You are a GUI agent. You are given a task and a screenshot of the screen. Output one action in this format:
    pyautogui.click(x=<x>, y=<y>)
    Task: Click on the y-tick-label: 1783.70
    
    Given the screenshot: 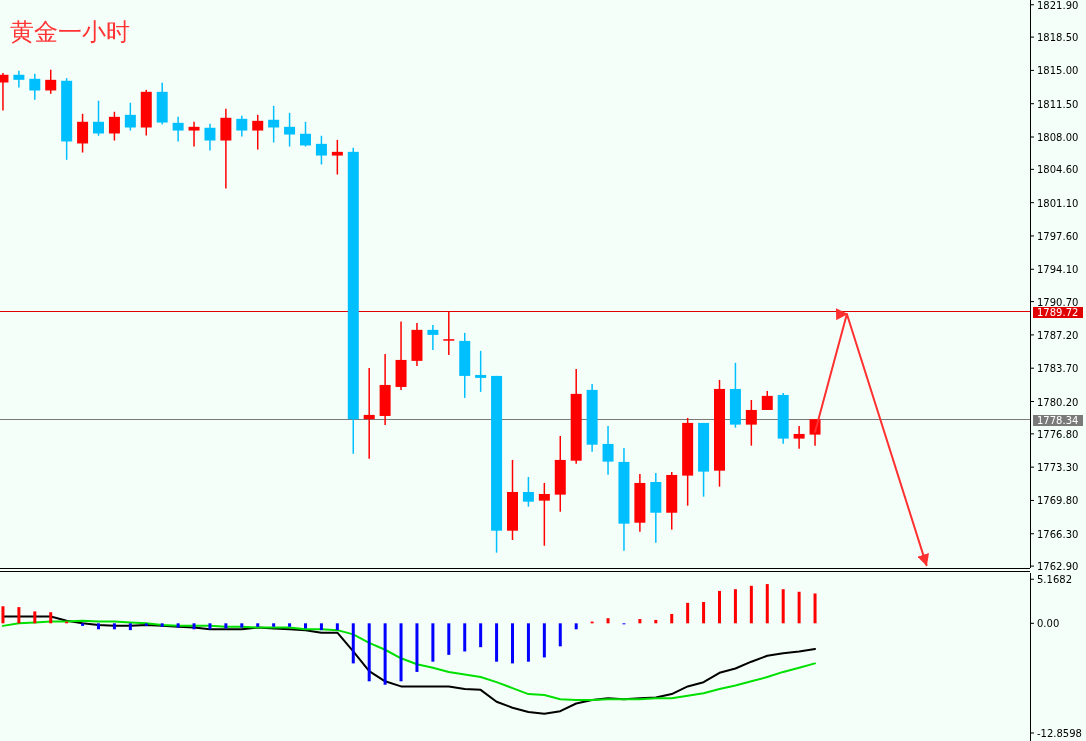 What is the action you would take?
    pyautogui.click(x=1058, y=369)
    